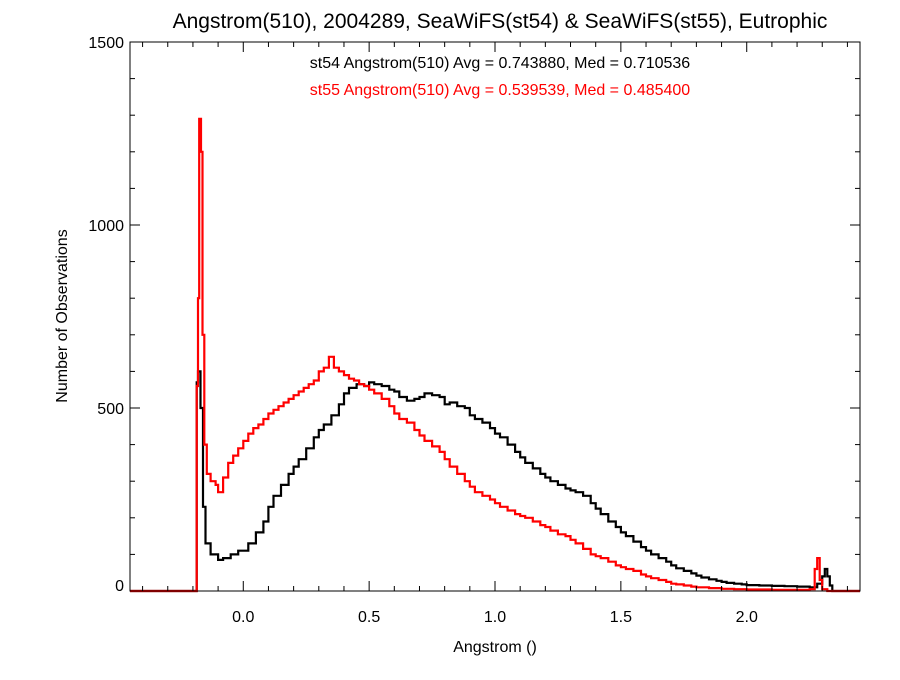 The width and height of the screenshot is (900, 680). I want to click on y-tick-label: 1000, so click(106, 226).